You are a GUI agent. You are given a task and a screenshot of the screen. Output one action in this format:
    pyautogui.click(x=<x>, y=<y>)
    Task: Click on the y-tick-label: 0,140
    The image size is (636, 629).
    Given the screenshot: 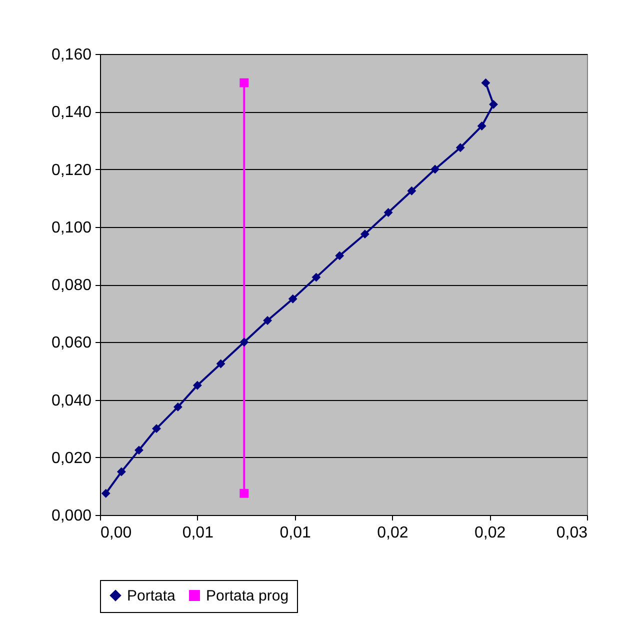 What is the action you would take?
    pyautogui.click(x=71, y=113)
    